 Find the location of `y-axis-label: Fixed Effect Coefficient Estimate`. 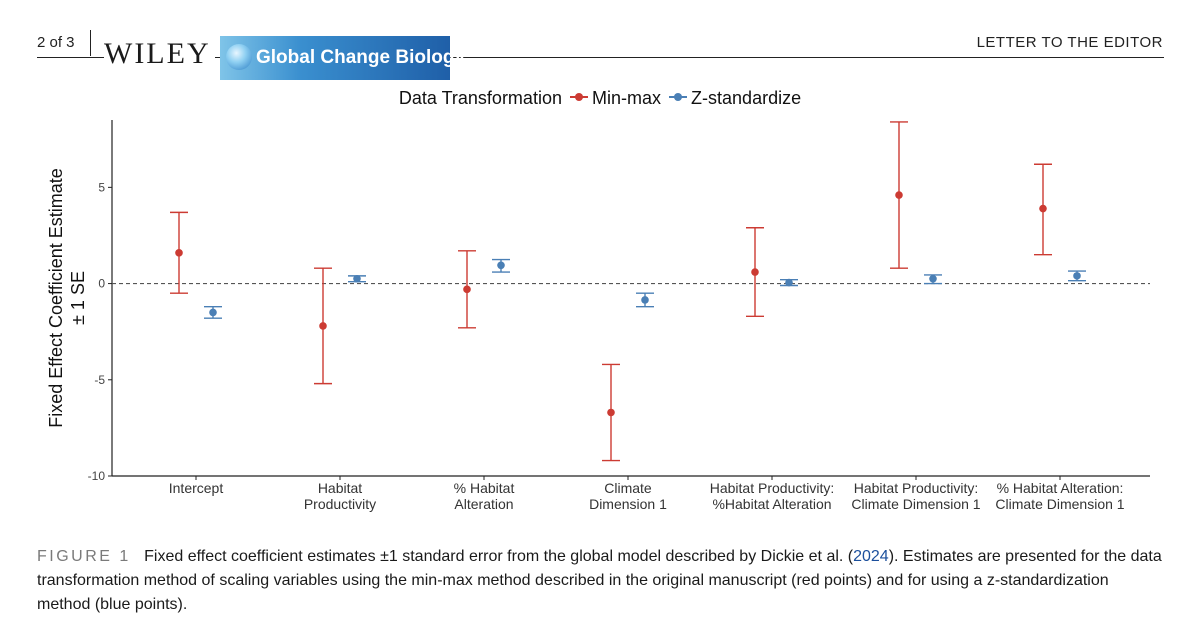

y-axis-label: Fixed Effect Coefficient Estimate is located at coordinates (56, 297).